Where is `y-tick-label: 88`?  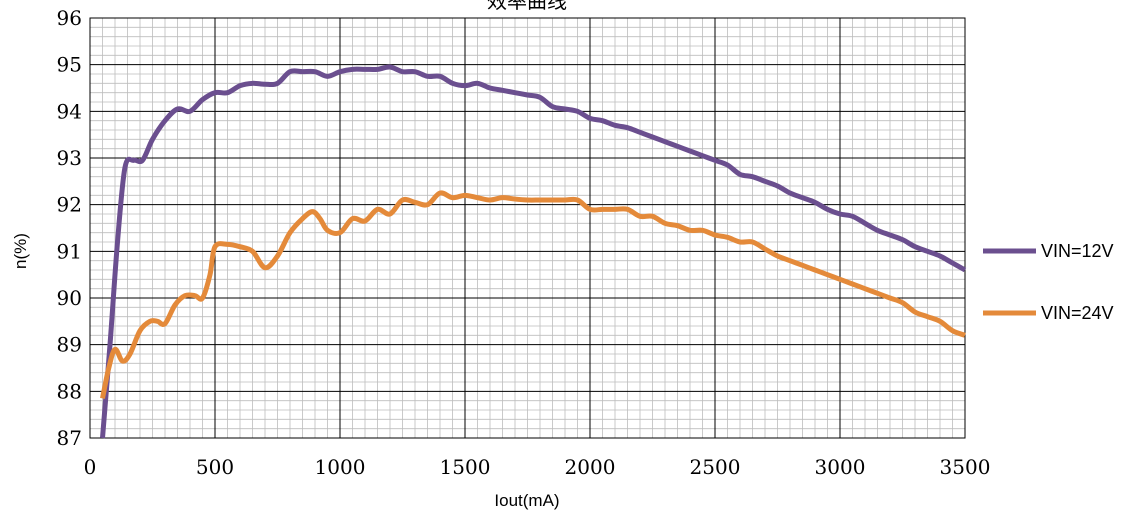
y-tick-label: 88 is located at coordinates (69, 391).